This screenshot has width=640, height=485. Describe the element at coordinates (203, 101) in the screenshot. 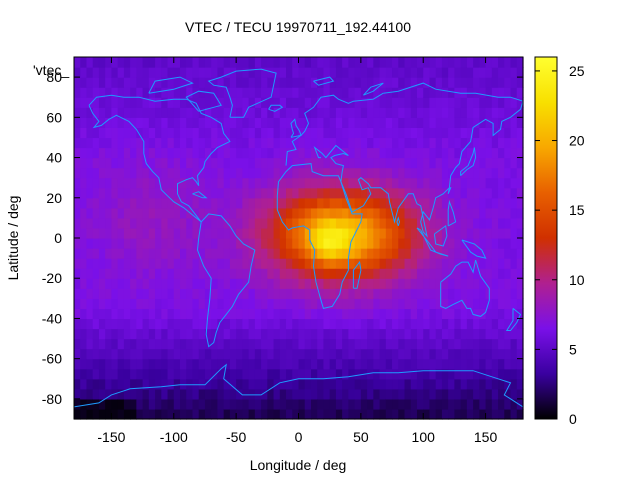

I see `coastline-baffin` at that location.